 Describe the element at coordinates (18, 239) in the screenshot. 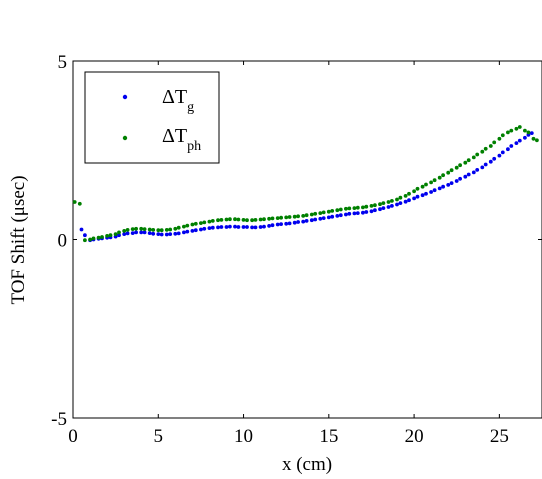

I see `y-axis-label: TOF Shift (μsec)` at that location.